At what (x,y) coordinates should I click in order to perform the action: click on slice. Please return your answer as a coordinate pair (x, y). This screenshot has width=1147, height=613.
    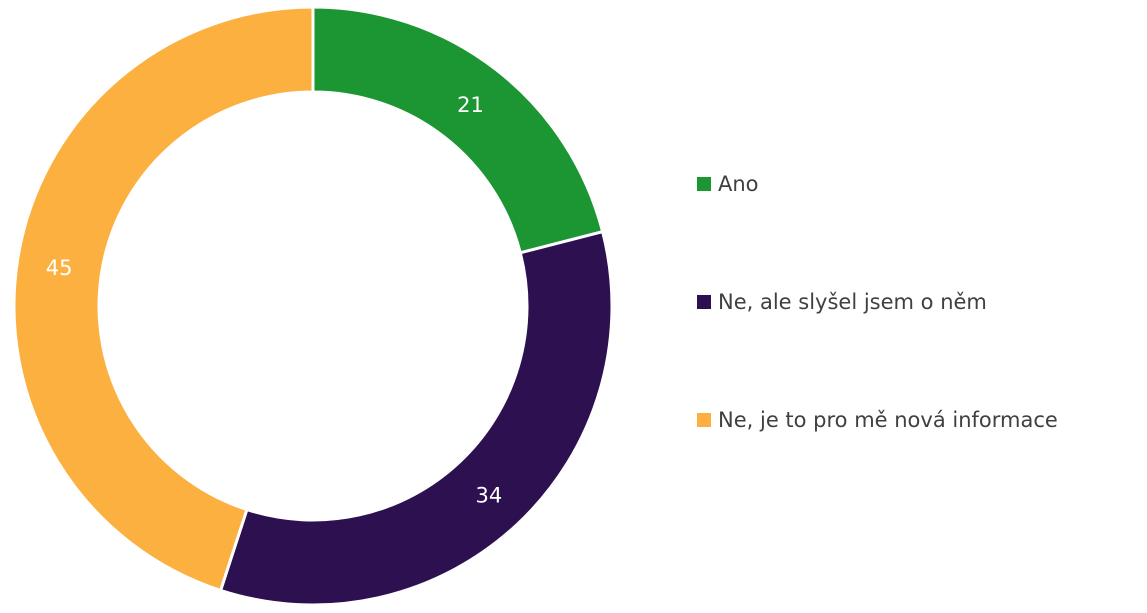
    Looking at the image, I should click on (458, 130).